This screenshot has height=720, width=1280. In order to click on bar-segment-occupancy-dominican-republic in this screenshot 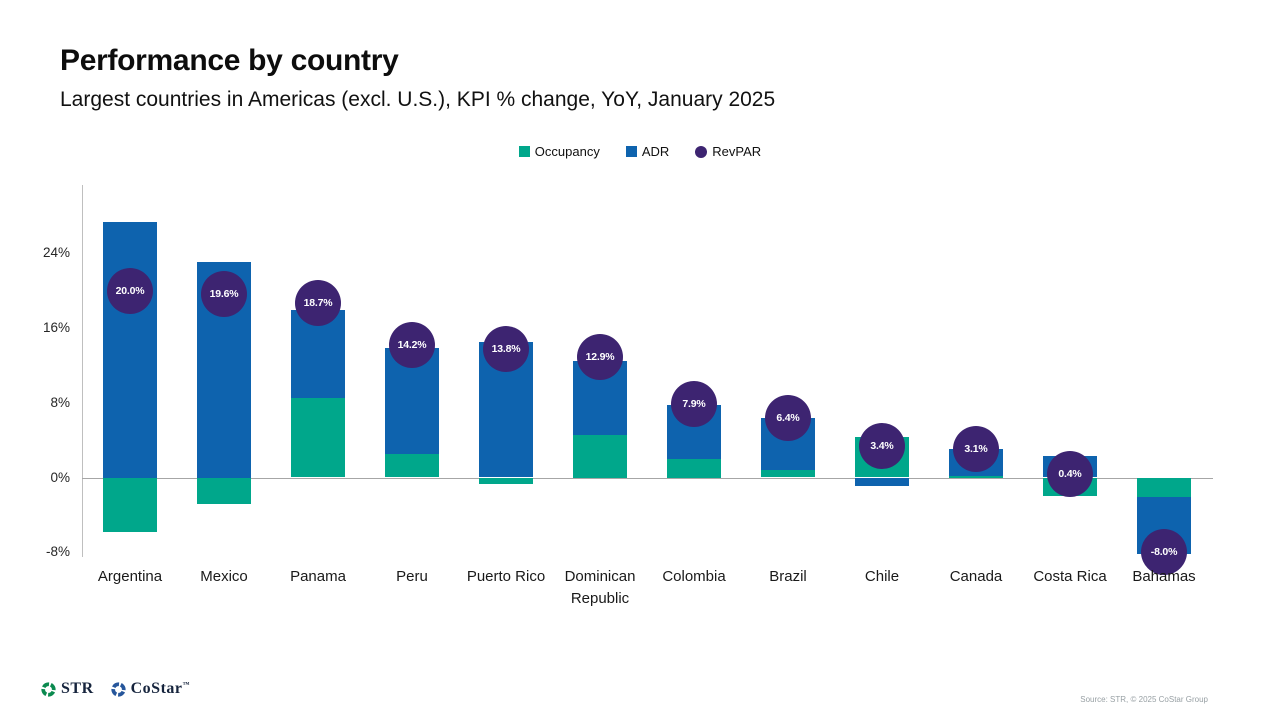, I will do `click(600, 456)`.